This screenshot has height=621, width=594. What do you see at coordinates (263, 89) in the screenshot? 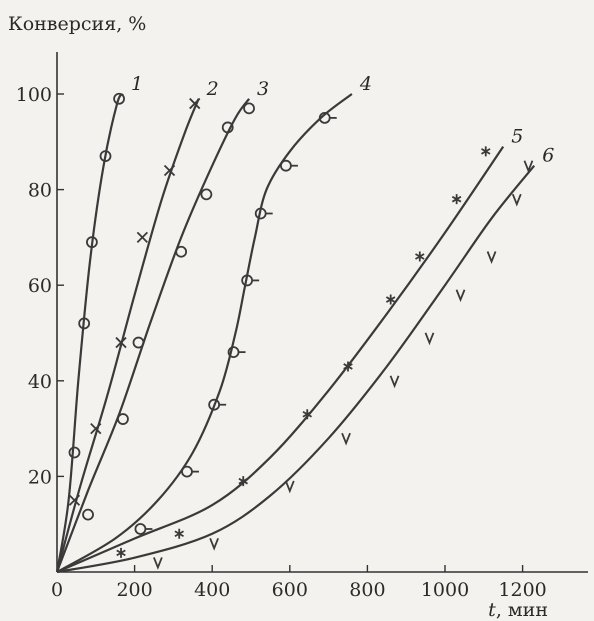
I see `series-3-label: 3` at bounding box center [263, 89].